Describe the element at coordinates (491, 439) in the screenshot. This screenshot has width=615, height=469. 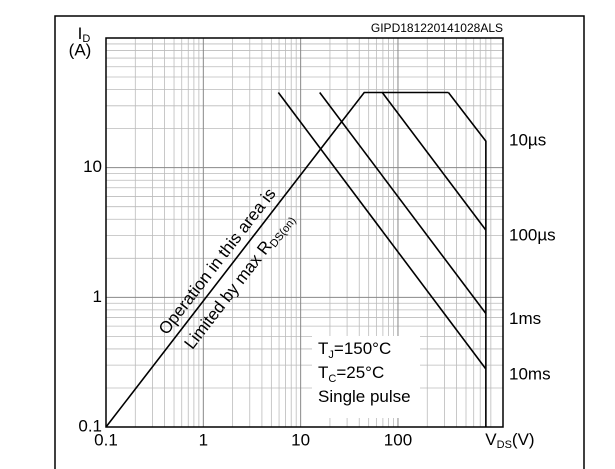
I see `x-label-main: V` at that location.